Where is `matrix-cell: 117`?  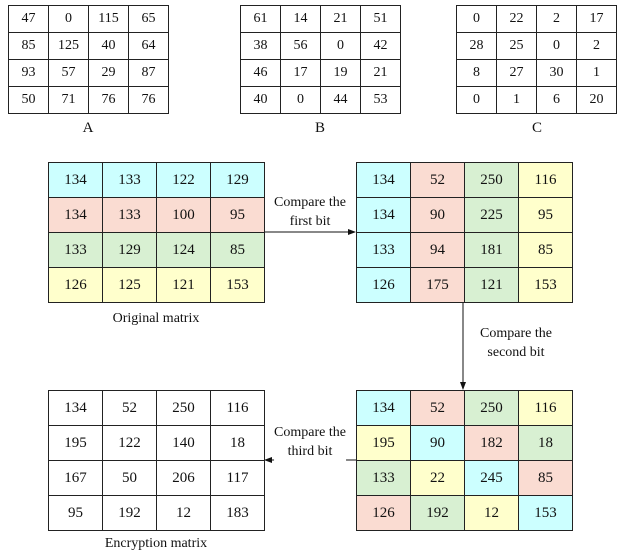 matrix-cell: 117 is located at coordinates (238, 478).